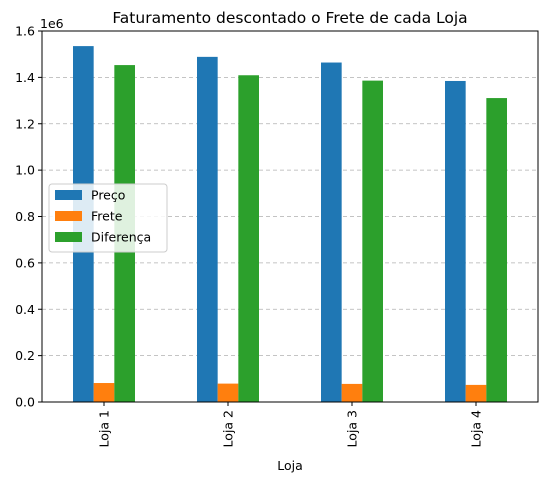  Describe the element at coordinates (121, 237) in the screenshot. I see `legend-label: Diferença` at that location.